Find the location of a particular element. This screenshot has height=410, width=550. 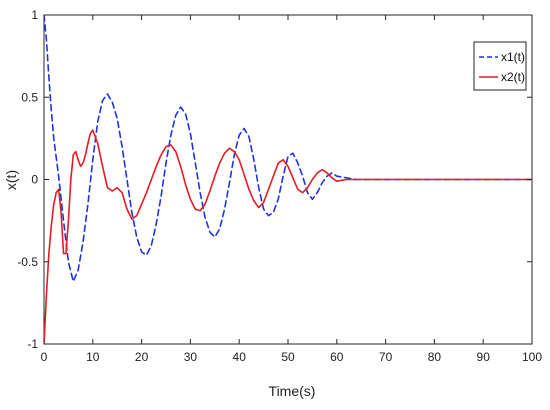

x-tick-label: 40 is located at coordinates (240, 357).